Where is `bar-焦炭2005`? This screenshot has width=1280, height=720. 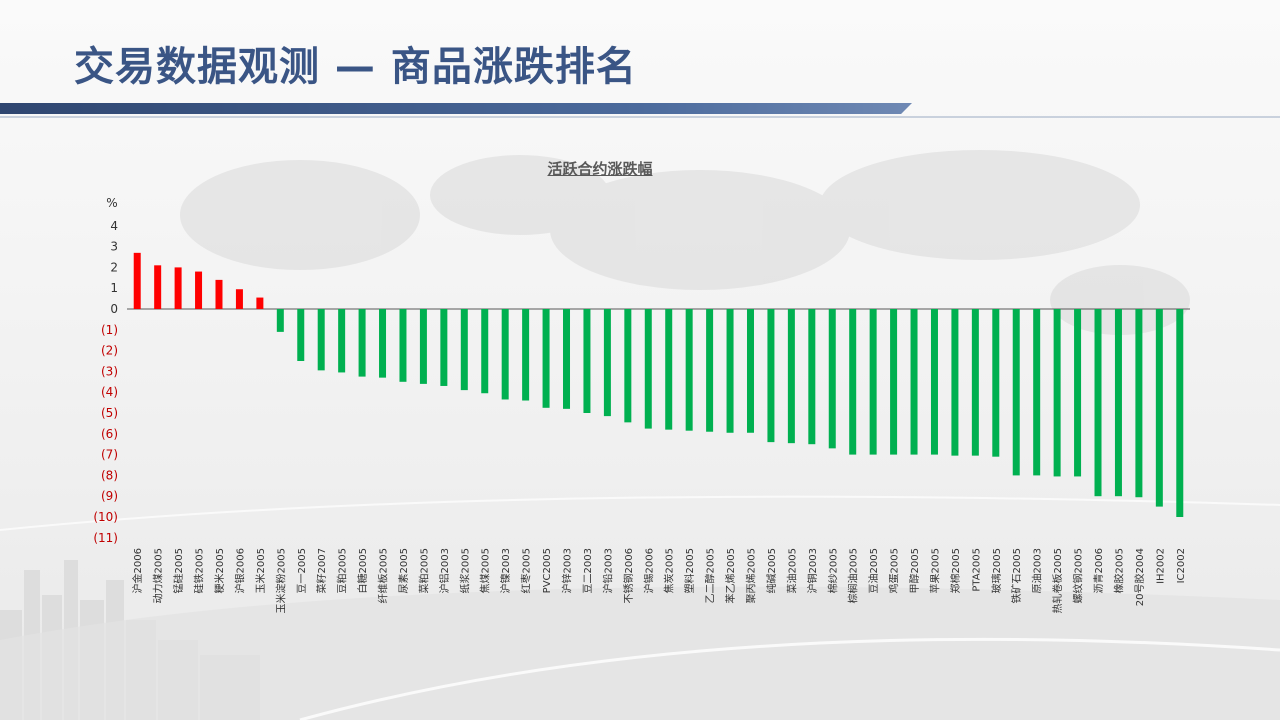
bar-焦炭2005 is located at coordinates (669, 369).